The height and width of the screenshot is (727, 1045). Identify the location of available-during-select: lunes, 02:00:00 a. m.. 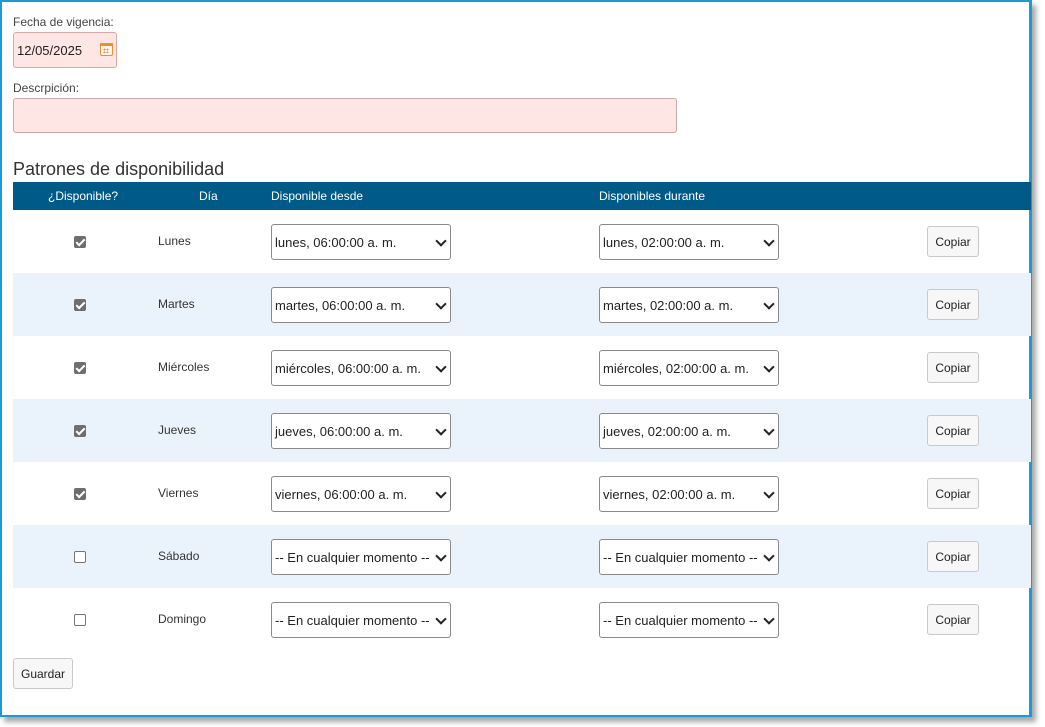
(689, 242).